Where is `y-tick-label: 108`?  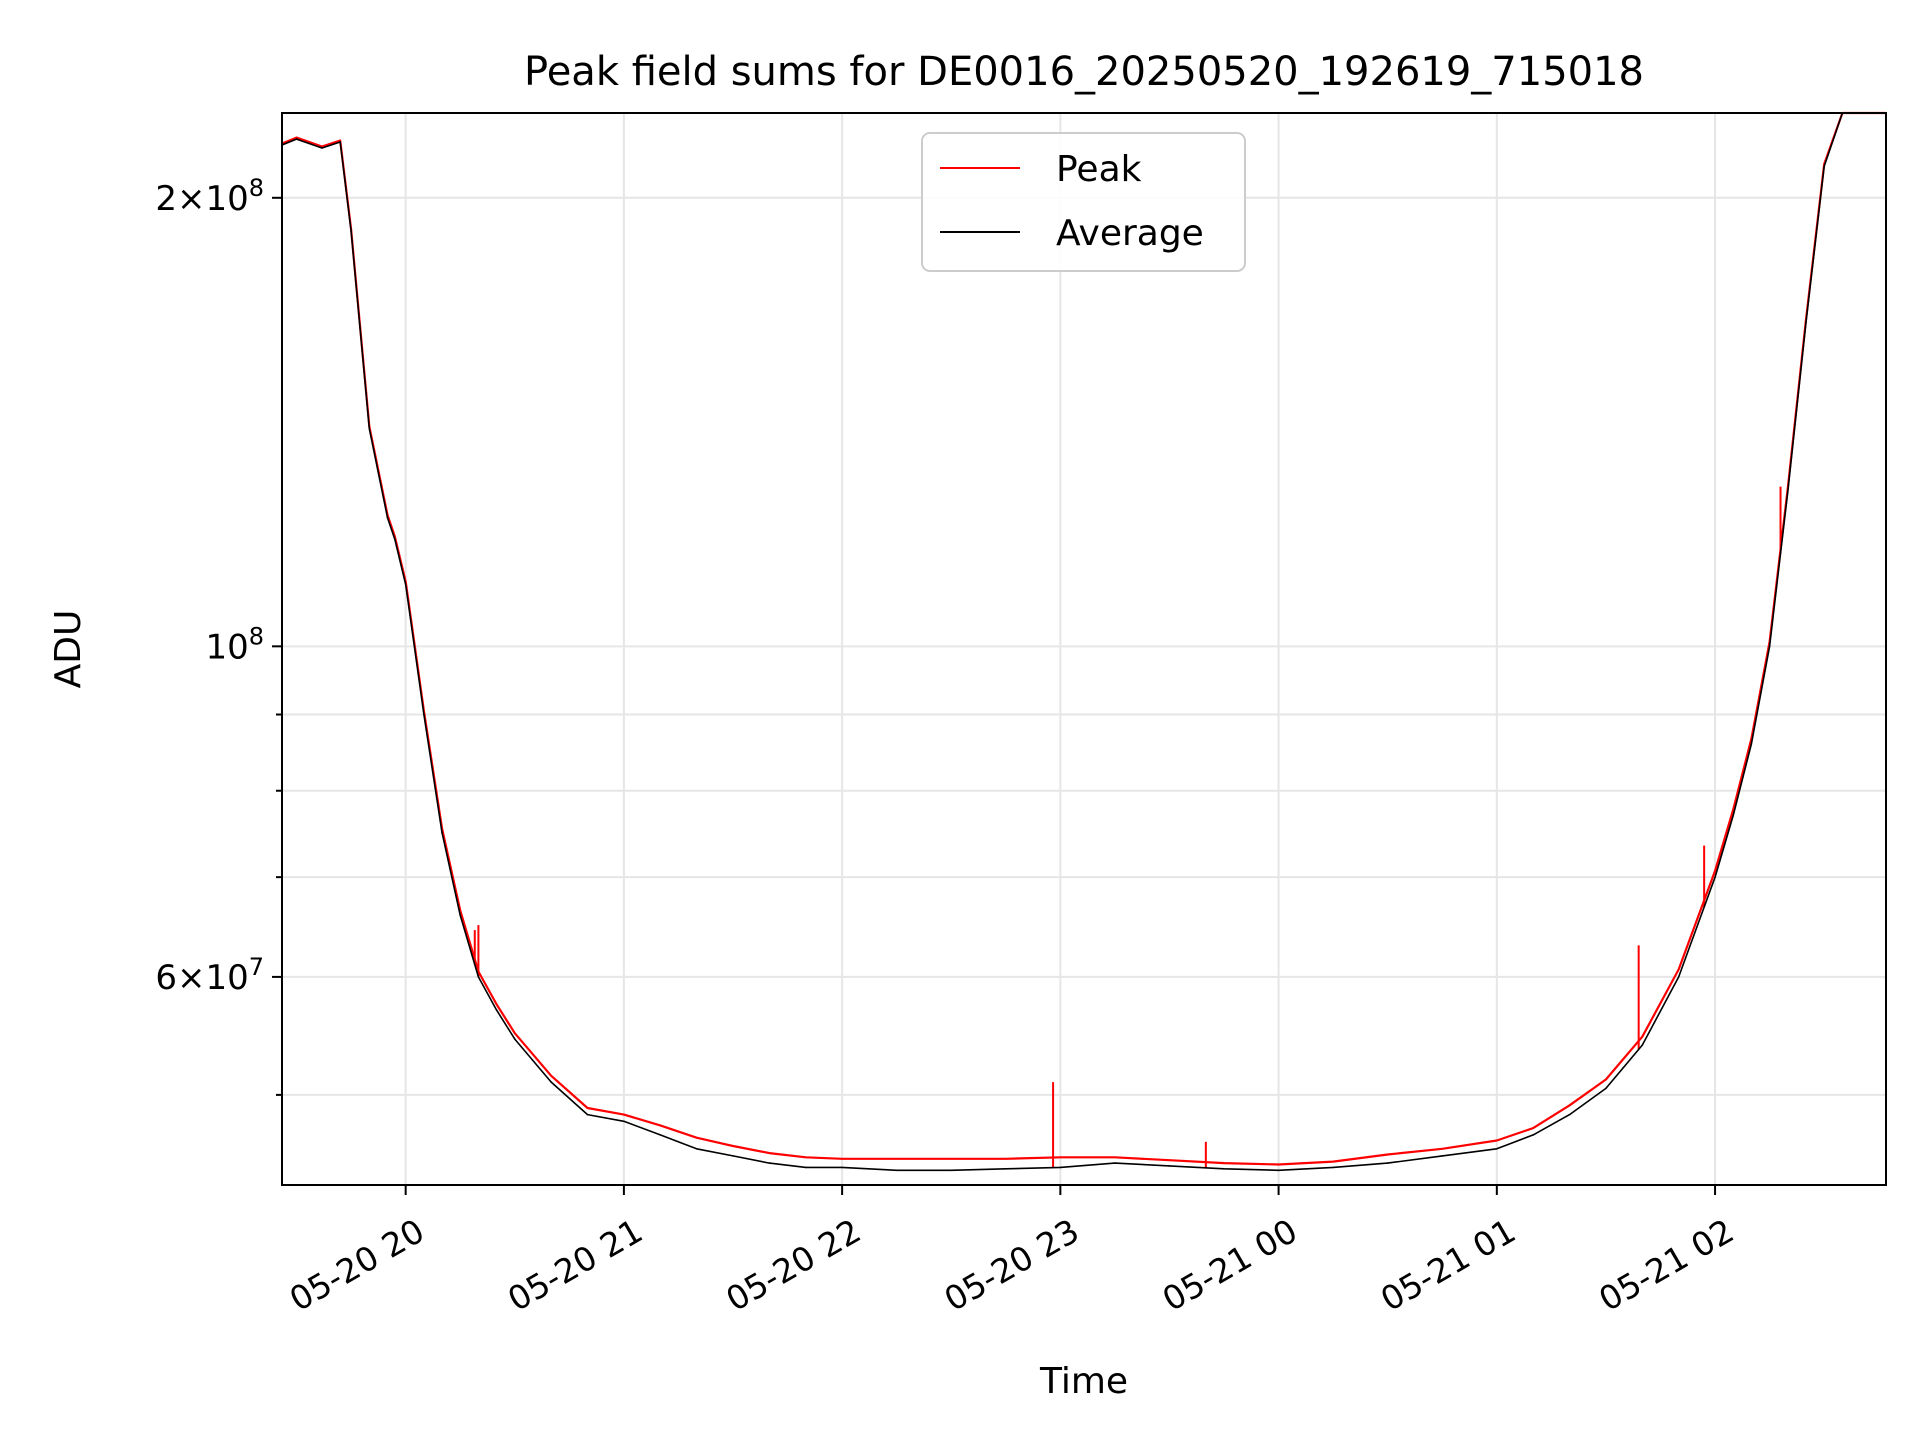
y-tick-label: 108 is located at coordinates (234, 644).